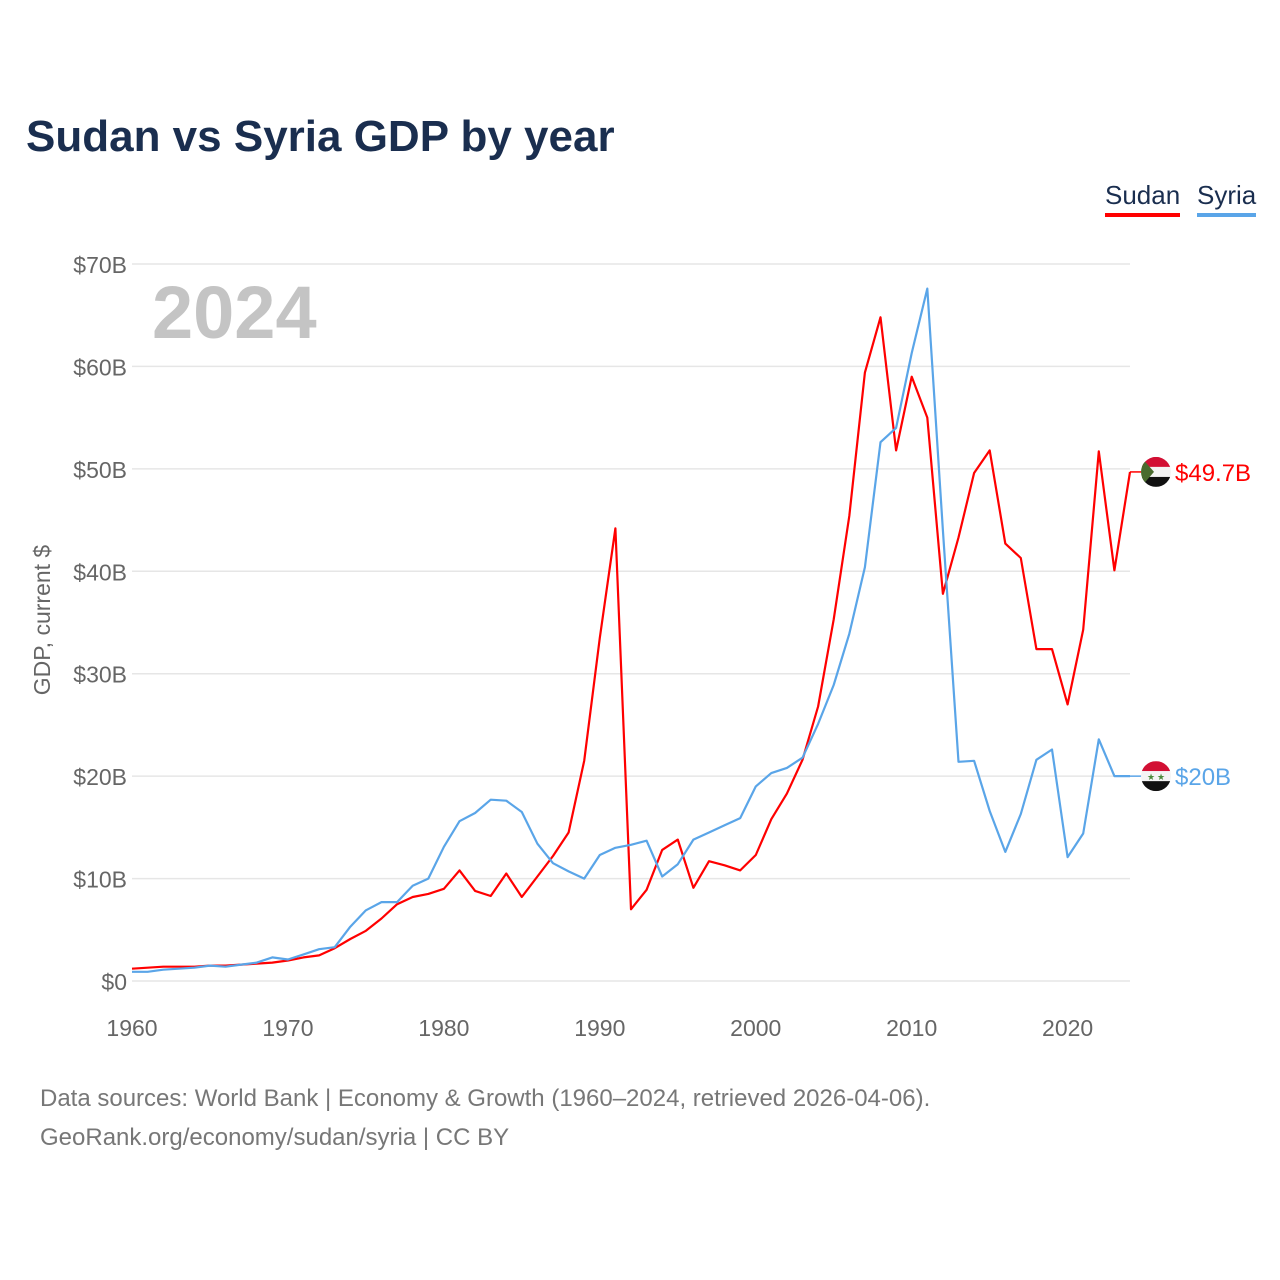 The width and height of the screenshot is (1280, 1280). What do you see at coordinates (1213, 473) in the screenshot?
I see `end-value-label-sudan: $49.7B` at bounding box center [1213, 473].